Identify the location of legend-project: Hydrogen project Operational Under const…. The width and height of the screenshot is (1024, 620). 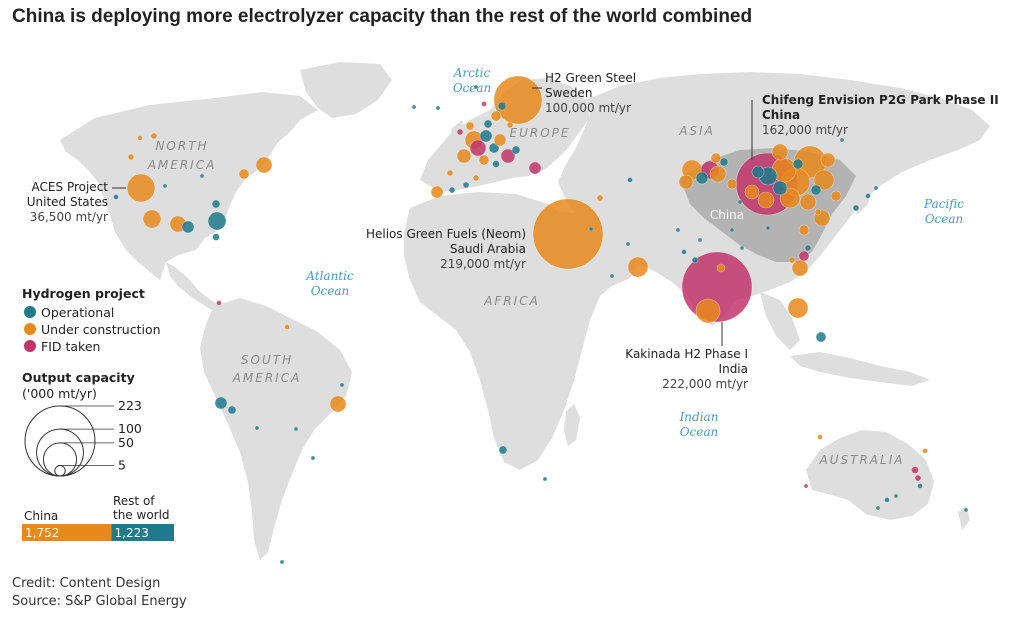
(91, 320).